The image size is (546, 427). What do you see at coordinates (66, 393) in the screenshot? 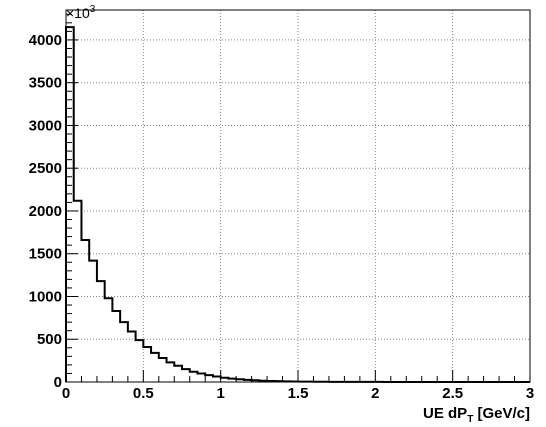
I see `x-tick-label: 0` at bounding box center [66, 393].